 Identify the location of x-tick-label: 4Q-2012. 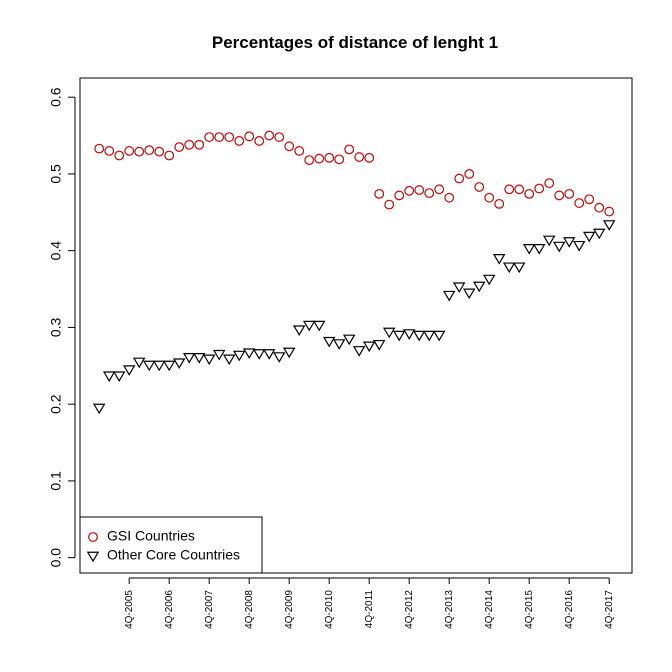
(409, 609).